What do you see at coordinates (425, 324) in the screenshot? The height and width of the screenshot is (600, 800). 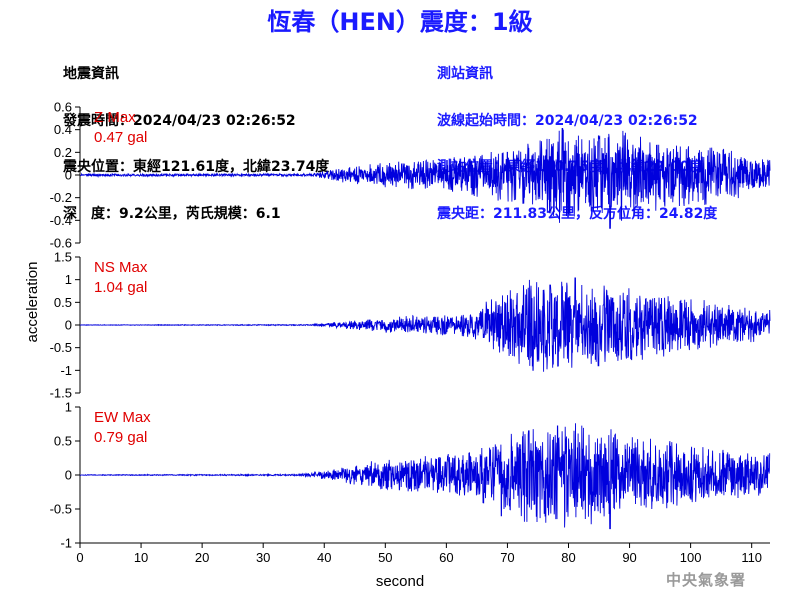 I see `trace-ns` at bounding box center [425, 324].